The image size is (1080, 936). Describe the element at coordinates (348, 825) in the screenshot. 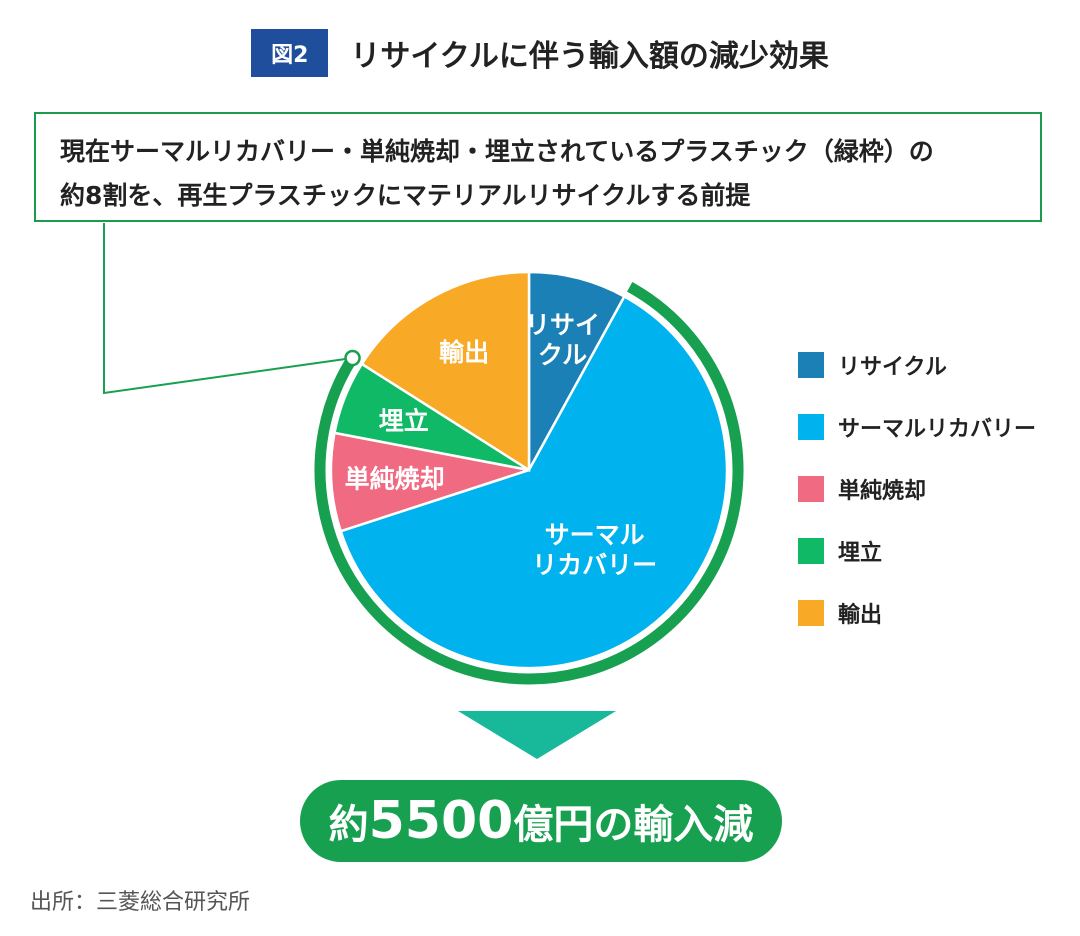

I see `result-prefix: 約` at that location.